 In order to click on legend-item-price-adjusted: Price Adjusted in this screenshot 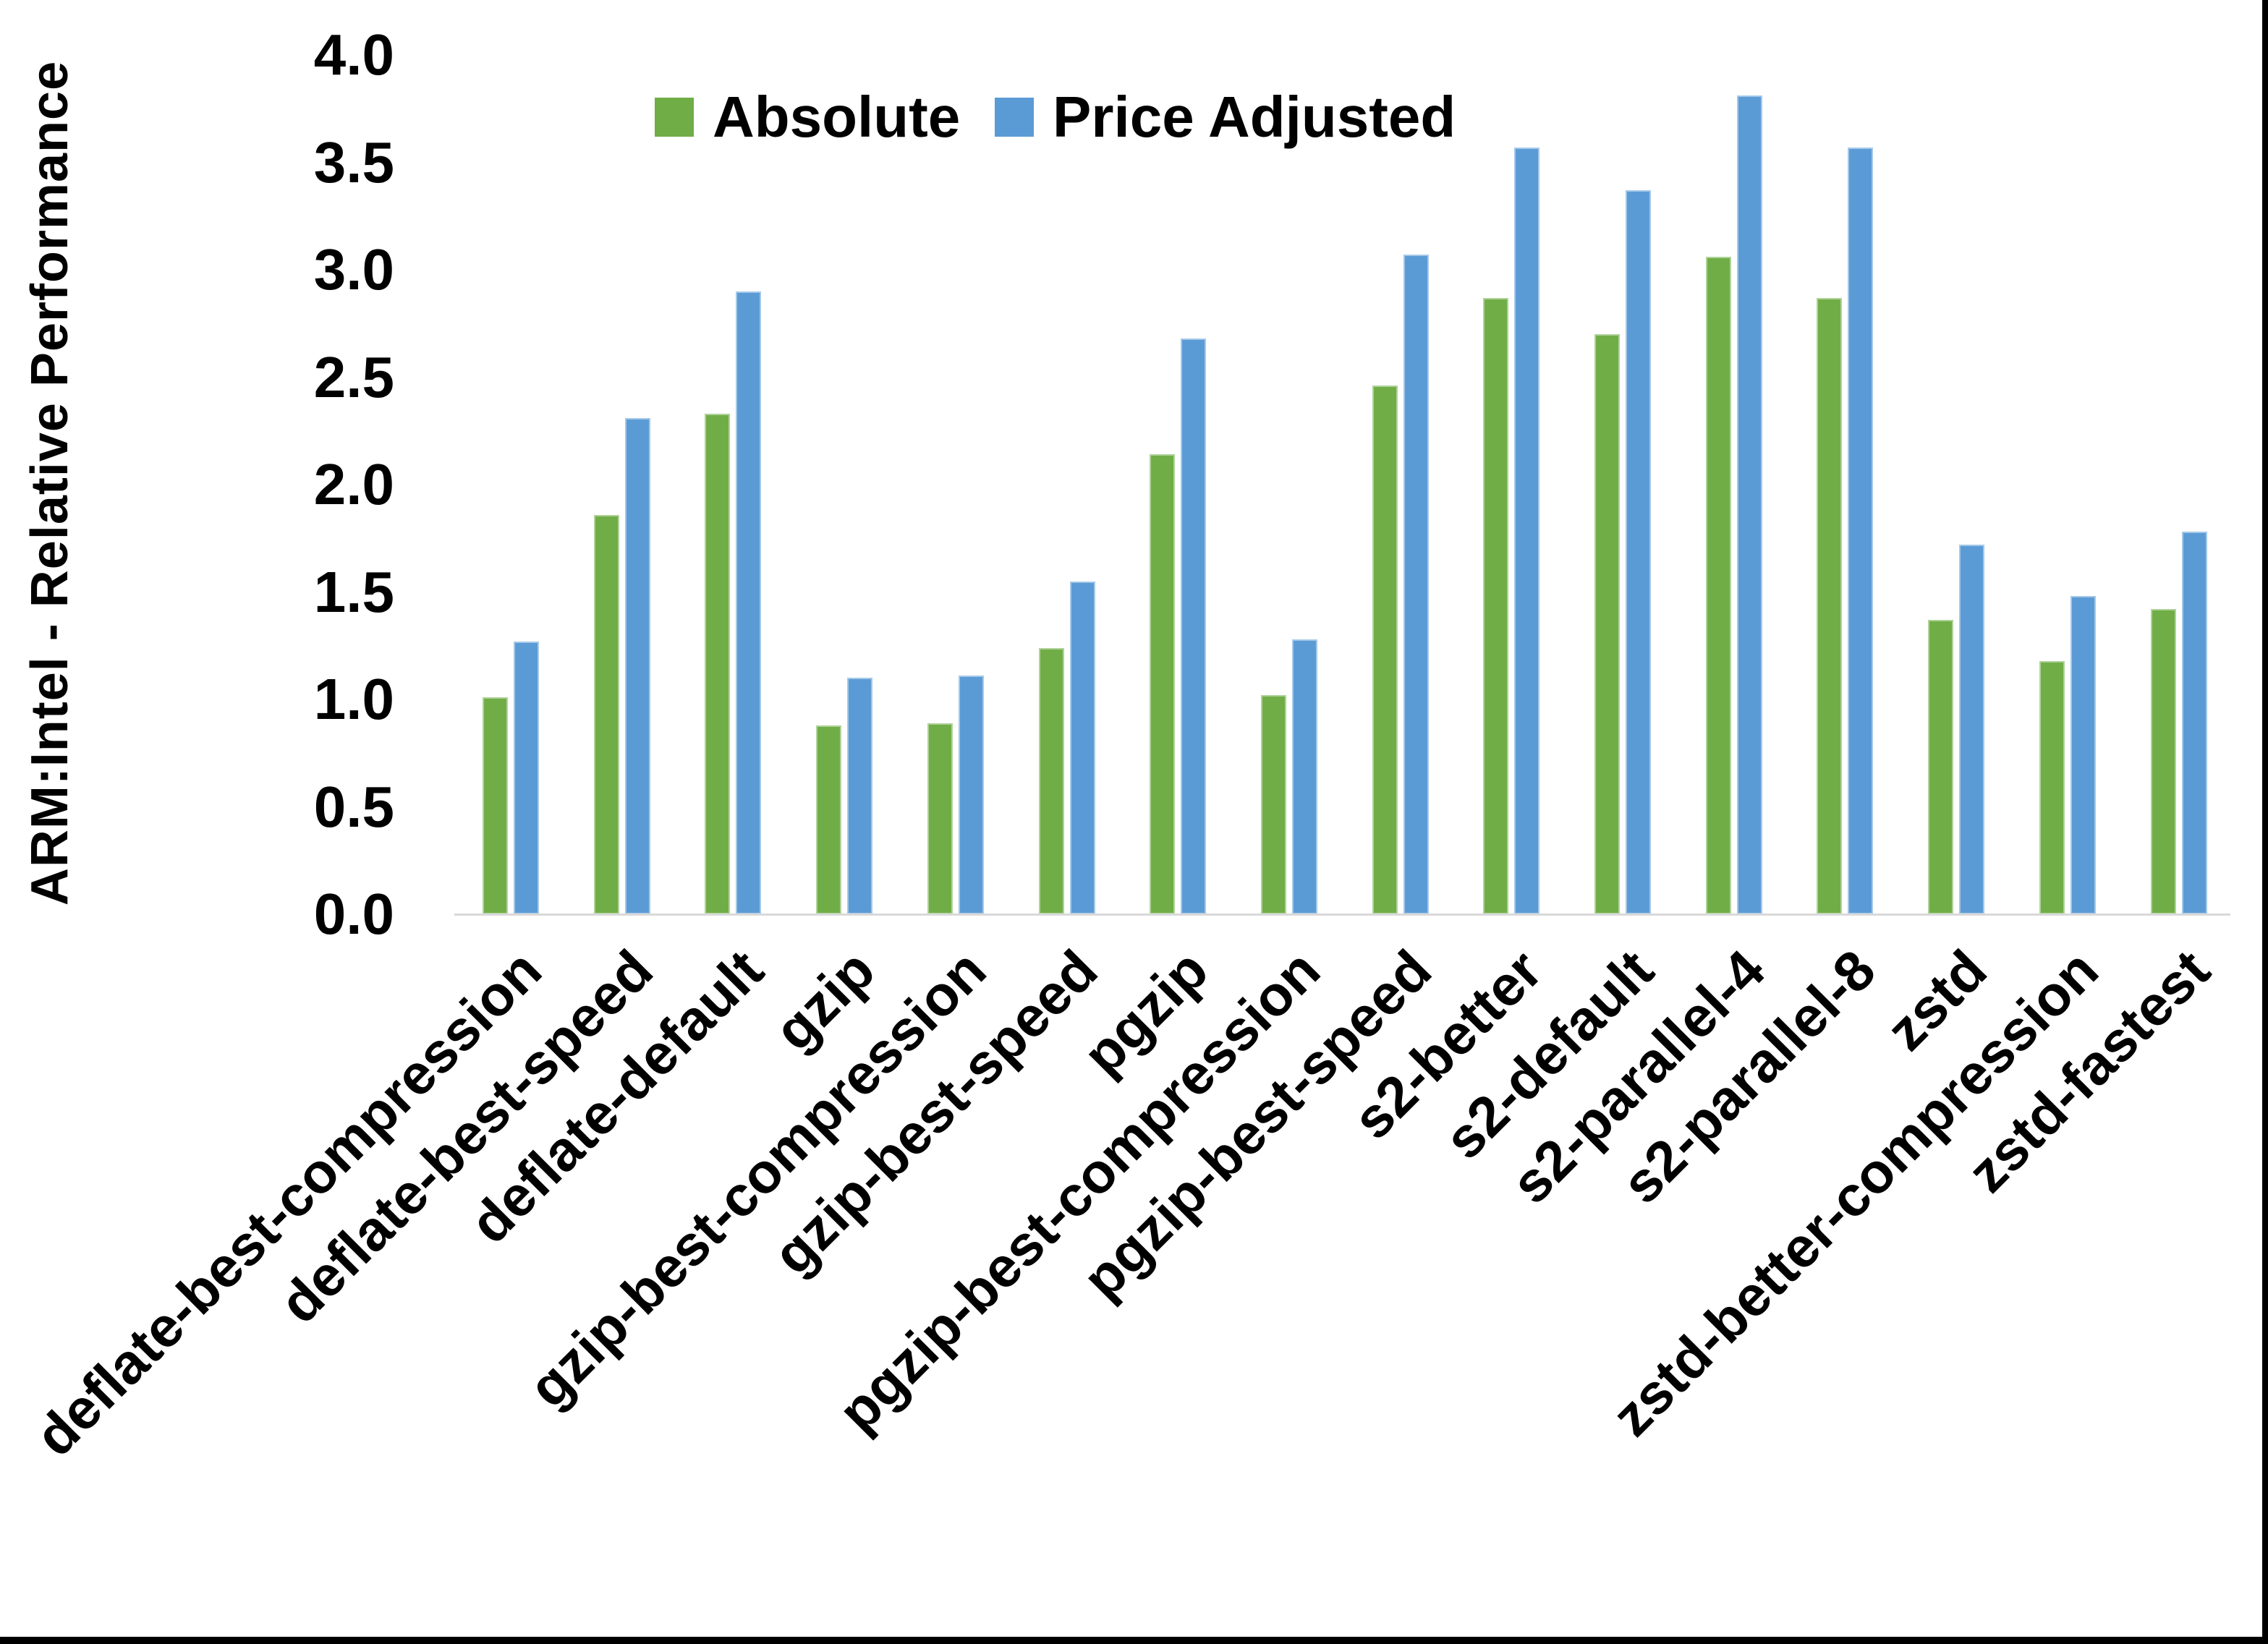, I will do `click(1225, 117)`.